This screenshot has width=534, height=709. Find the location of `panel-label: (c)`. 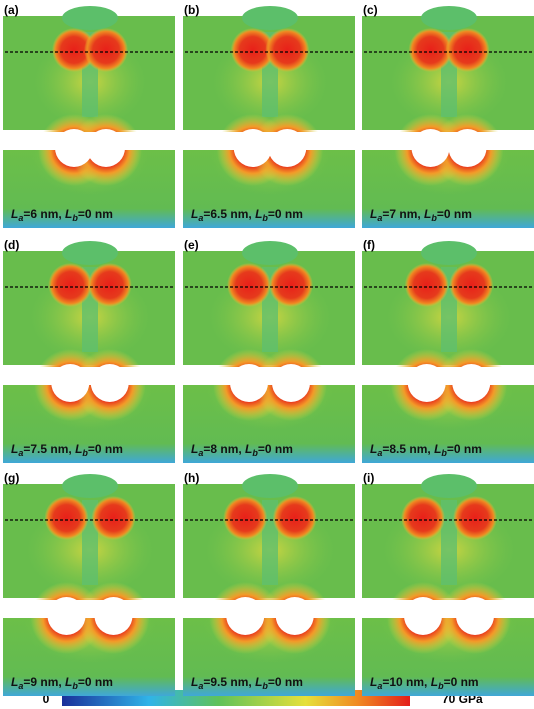

panel-label: (c) is located at coordinates (370, 10).